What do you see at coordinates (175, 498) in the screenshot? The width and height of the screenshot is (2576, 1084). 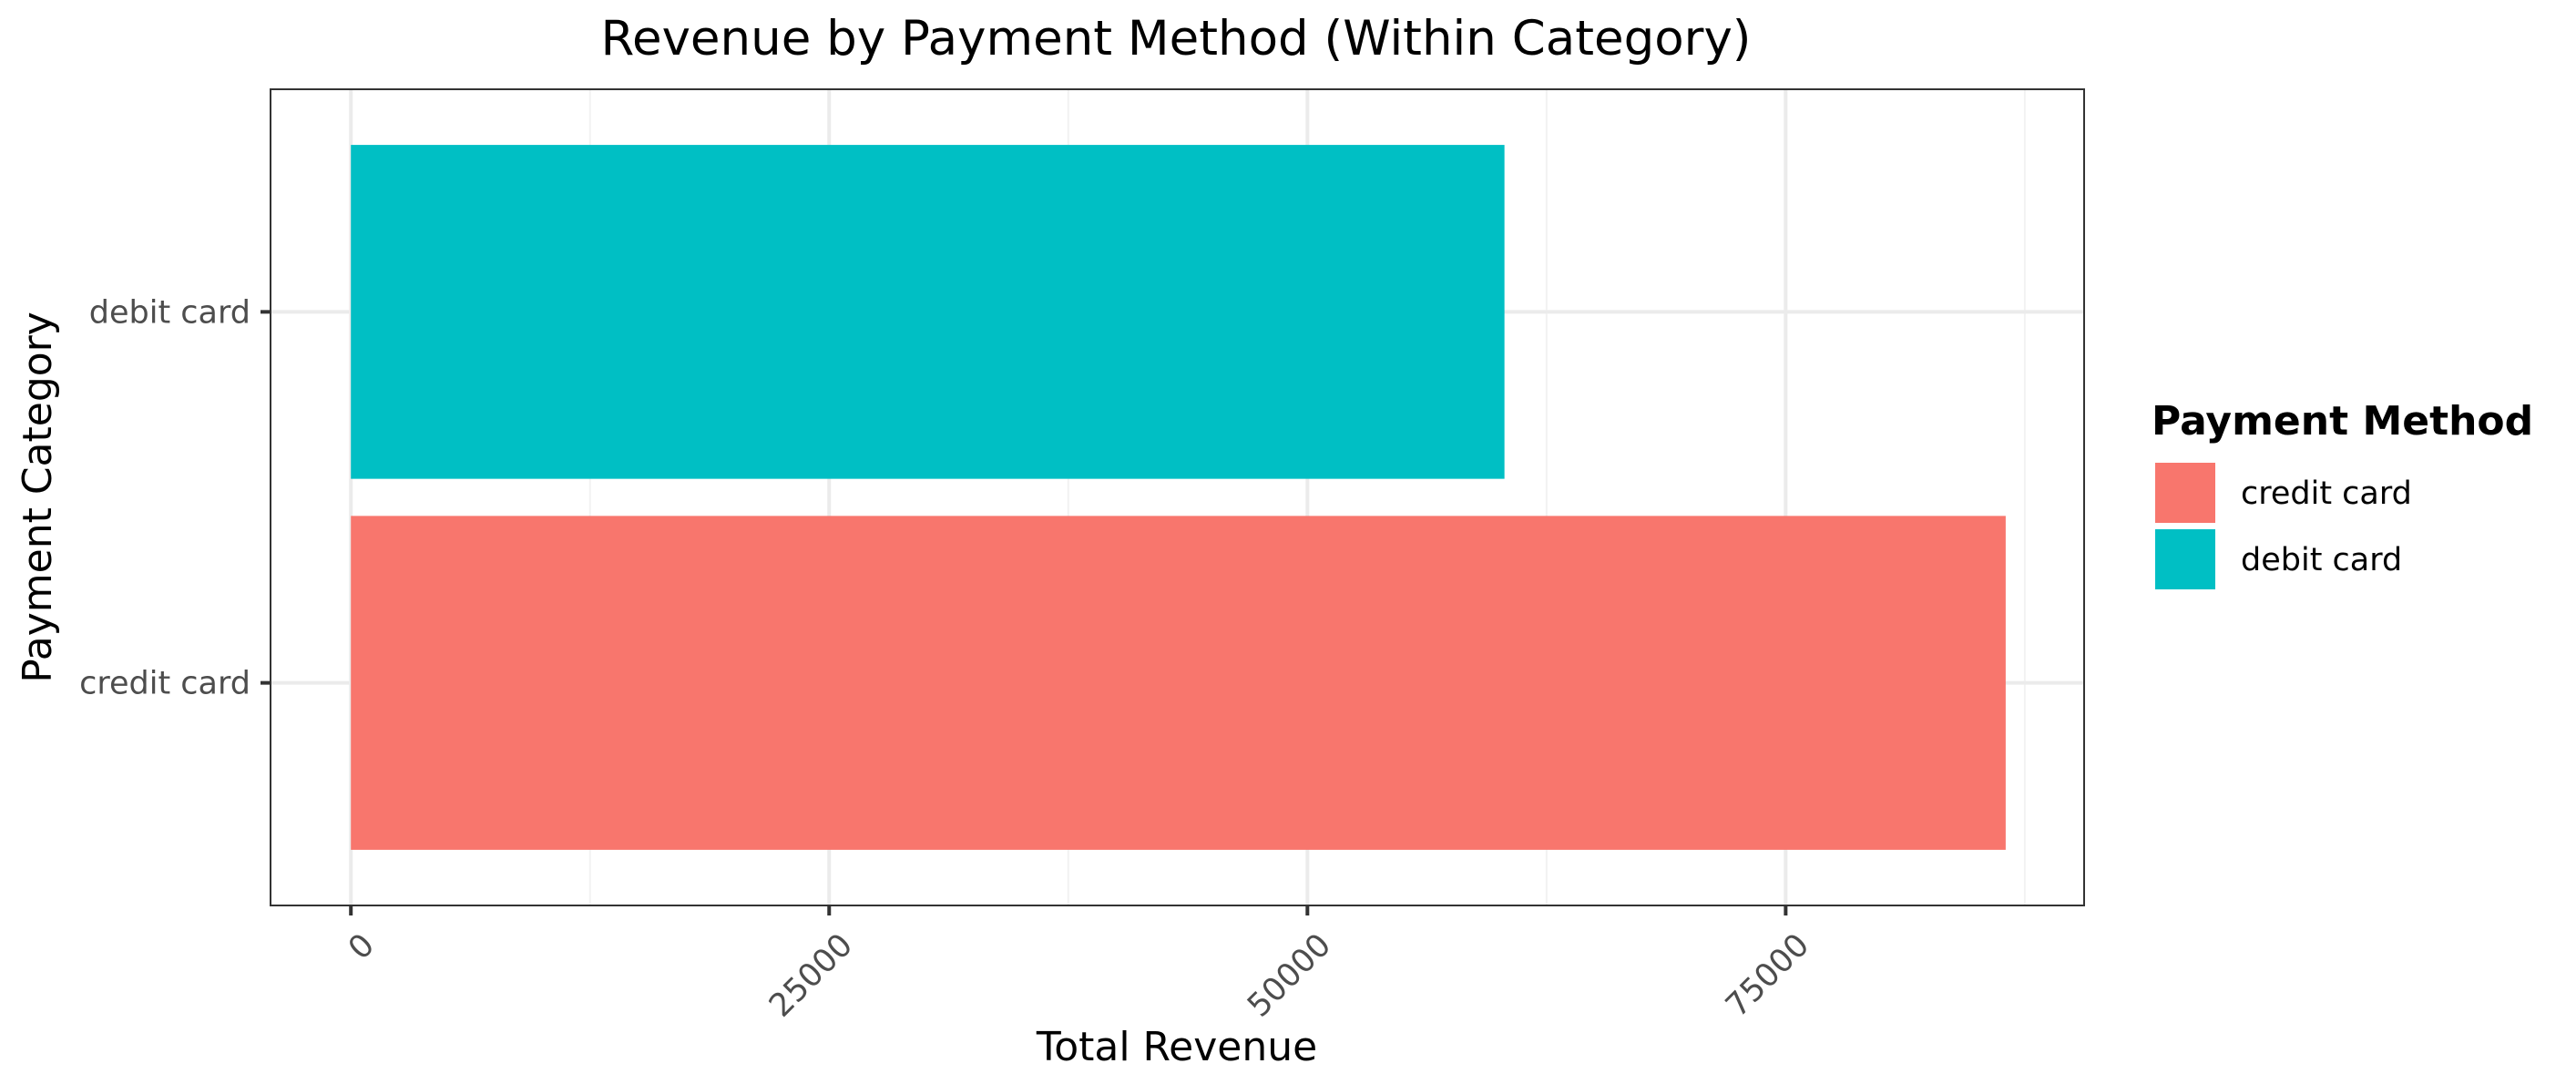 I see `y-axis: credit card debit card` at bounding box center [175, 498].